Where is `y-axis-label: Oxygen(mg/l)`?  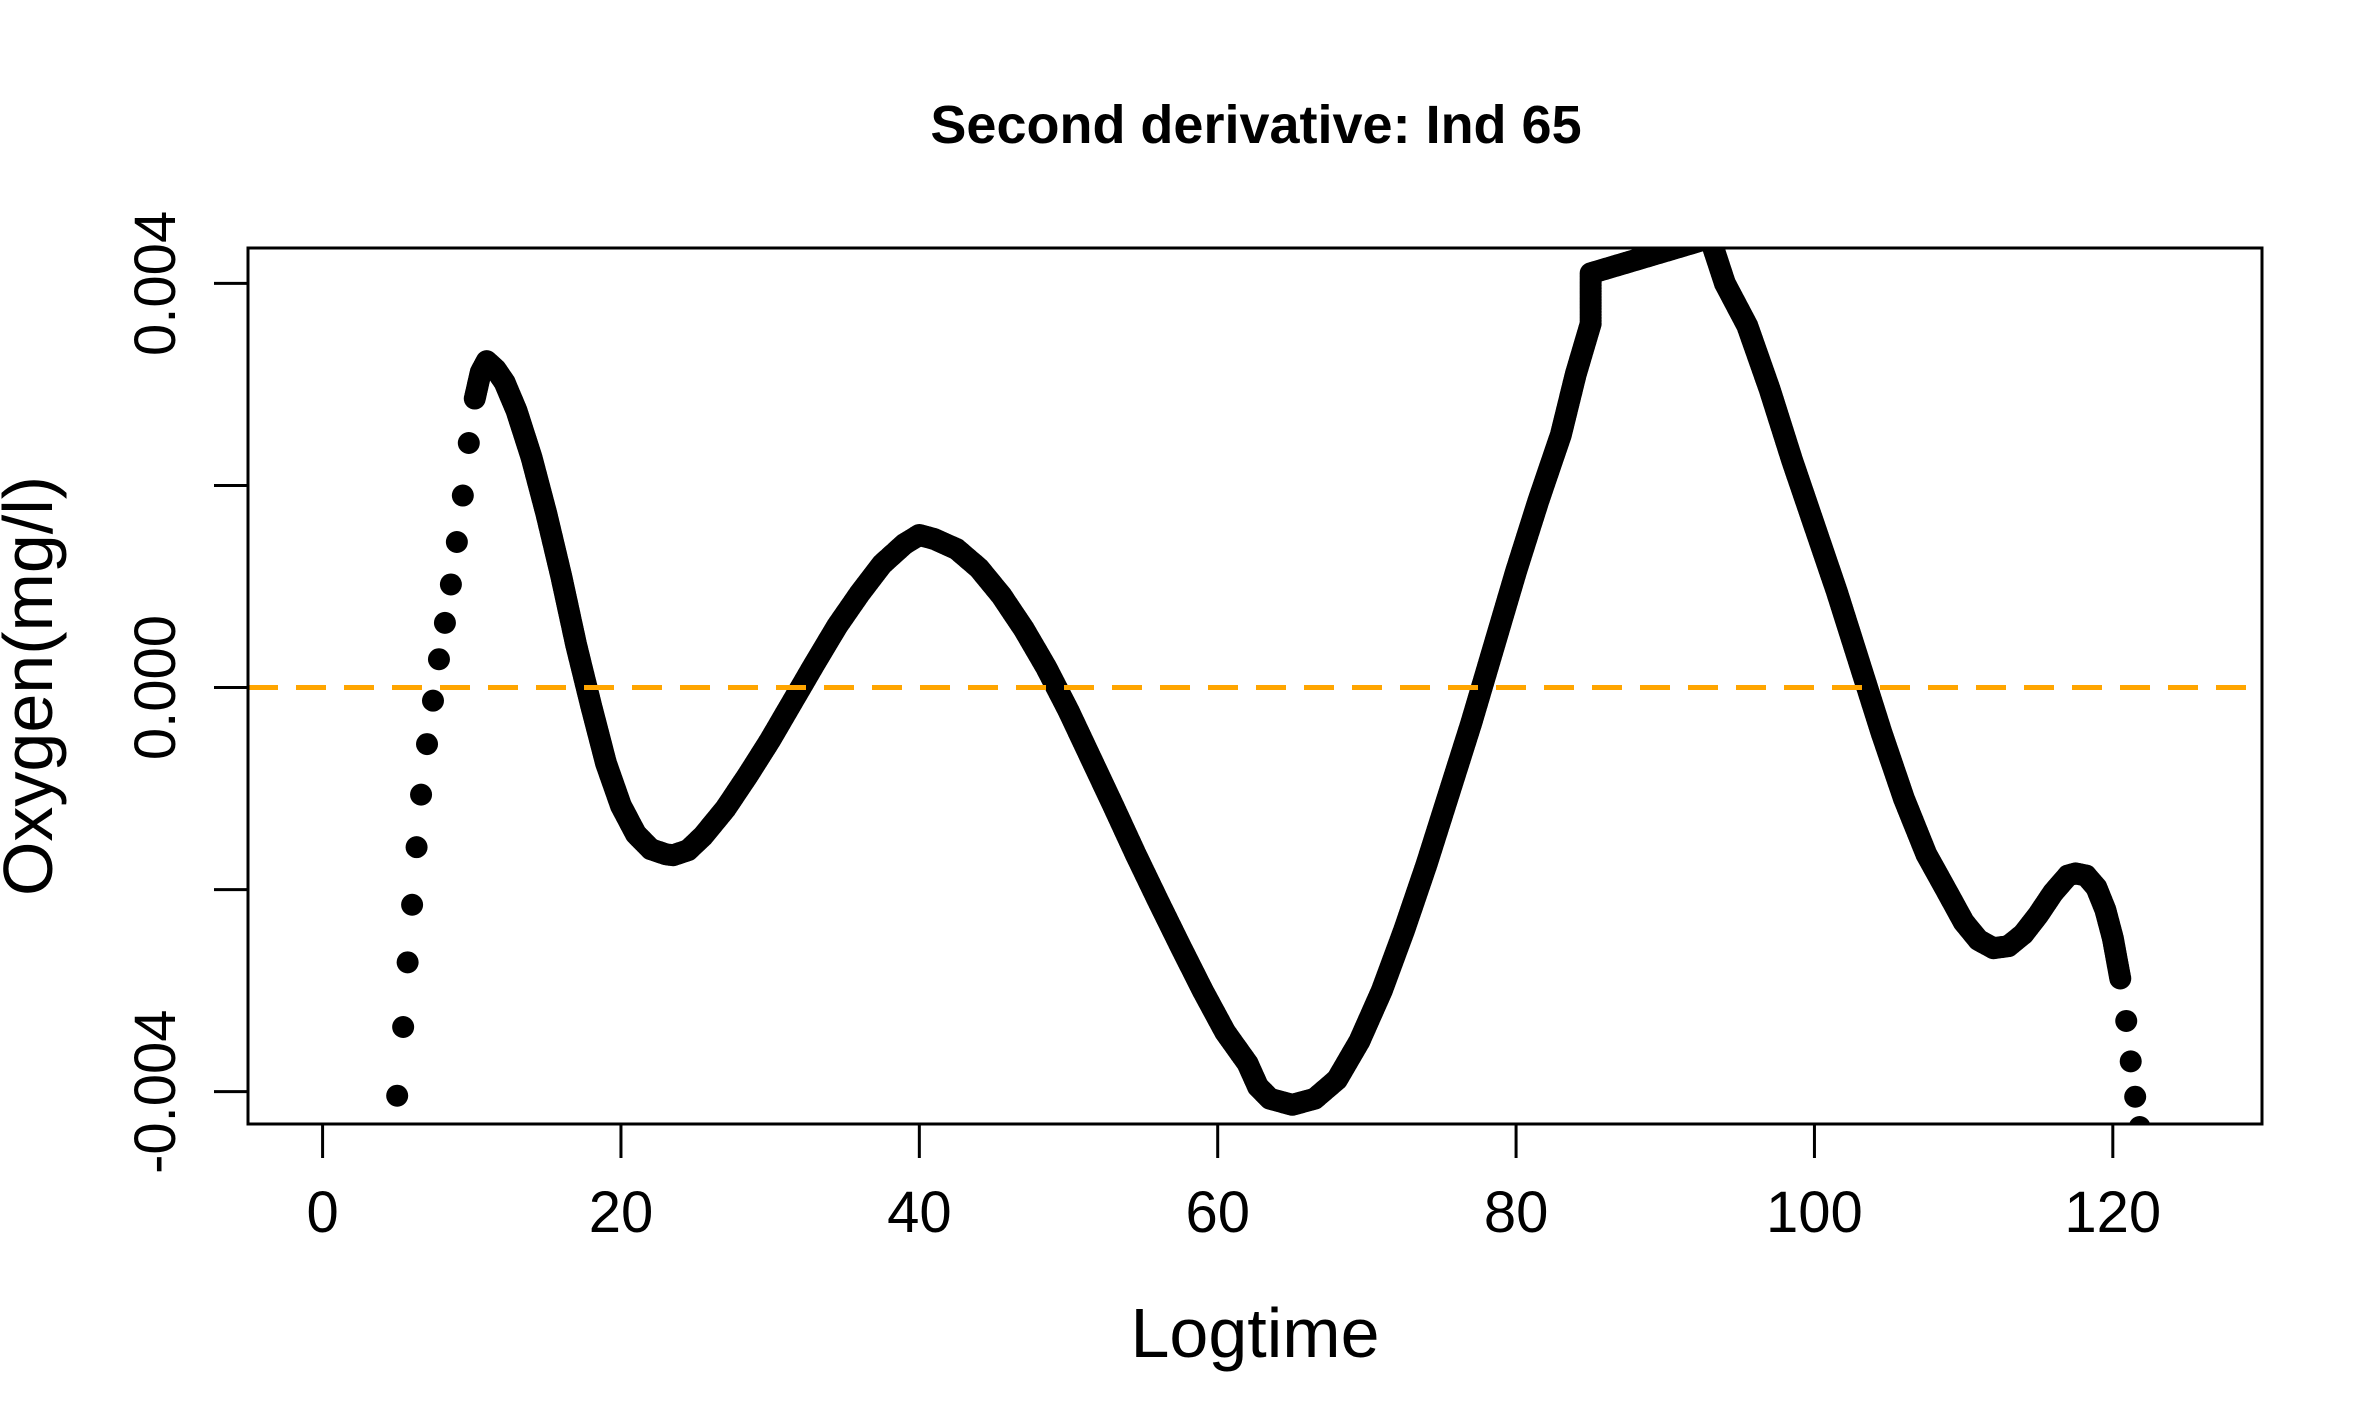
y-axis-label: Oxygen(mg/l) is located at coordinates (33, 686).